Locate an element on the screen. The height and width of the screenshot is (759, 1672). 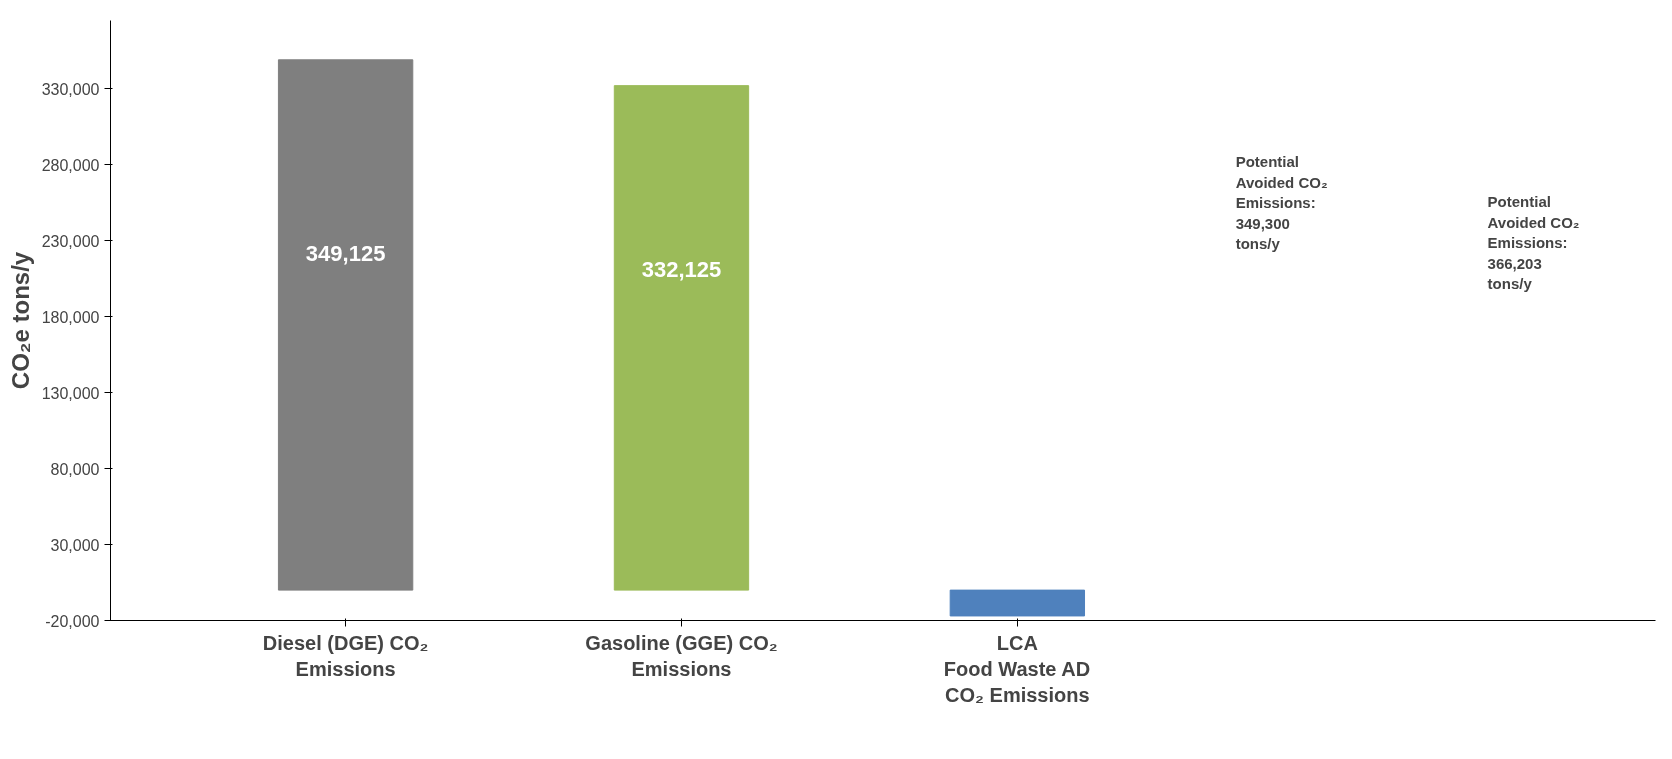
text: Potential Avoided CO₂ Emissions: 366,203 tons/y is located at coordinates (1533, 242).